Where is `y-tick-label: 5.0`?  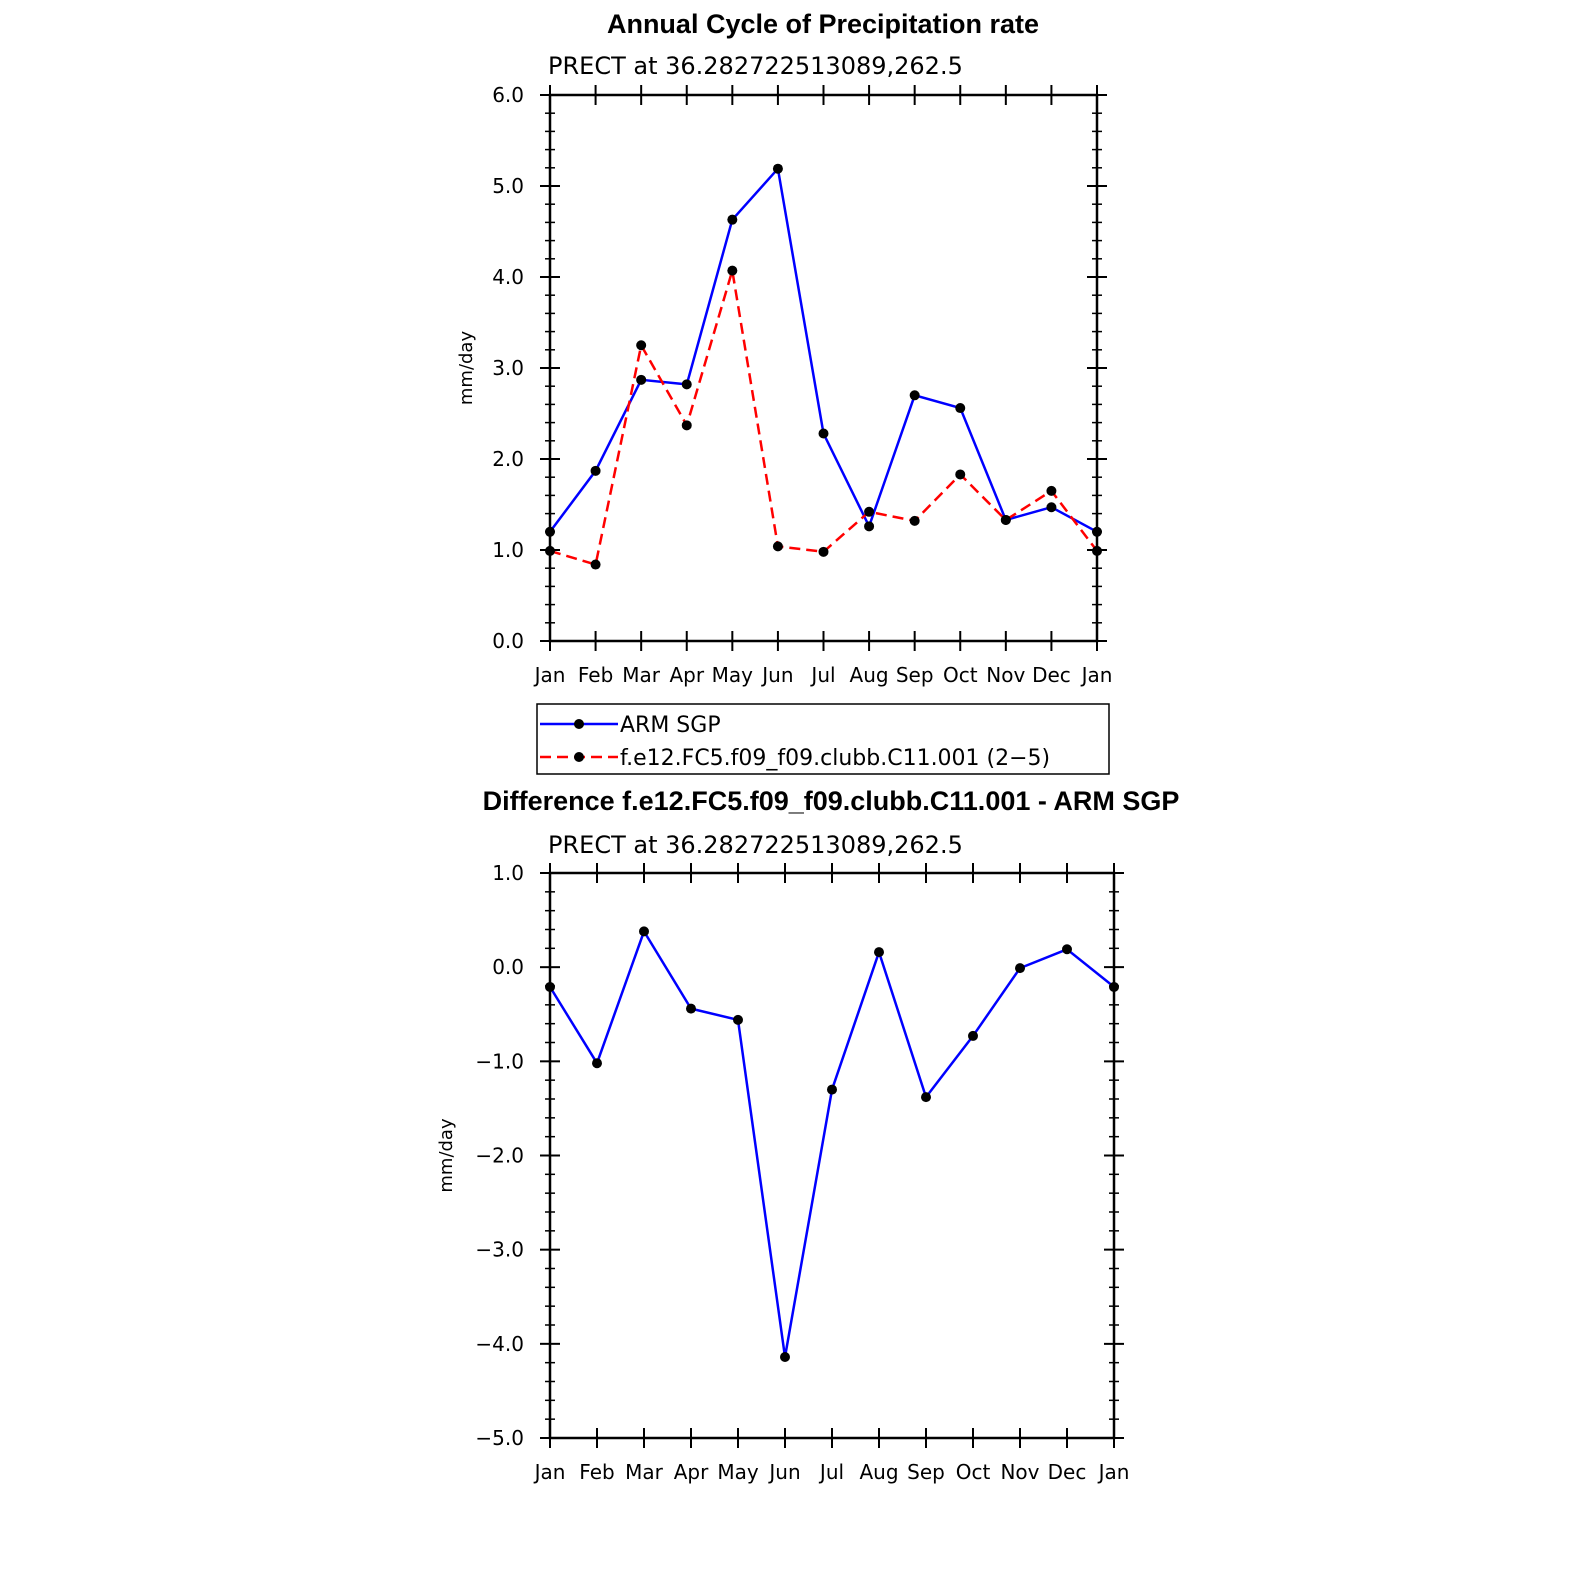
y-tick-label: 5.0 is located at coordinates (508, 186).